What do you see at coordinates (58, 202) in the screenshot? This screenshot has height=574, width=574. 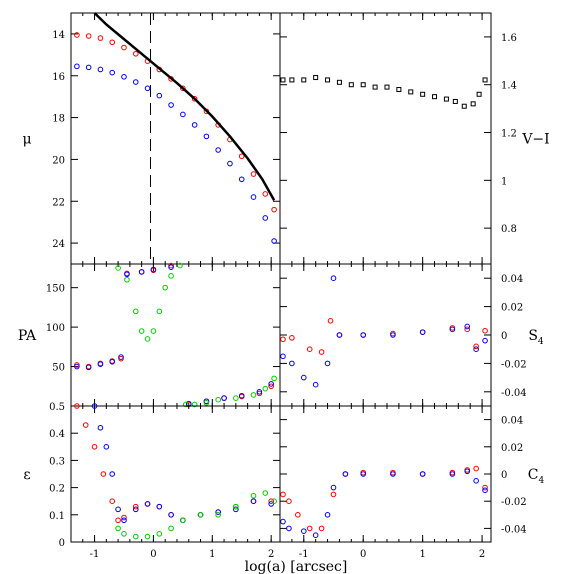 I see `y-tick-label: 22` at bounding box center [58, 202].